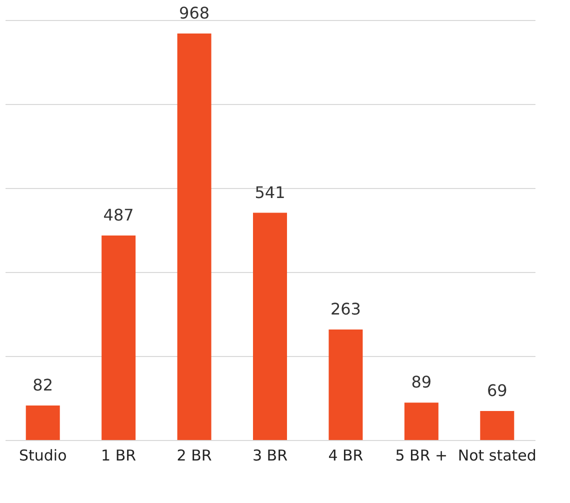  What do you see at coordinates (194, 455) in the screenshot?
I see `x-tick-label: 2 BR` at bounding box center [194, 455].